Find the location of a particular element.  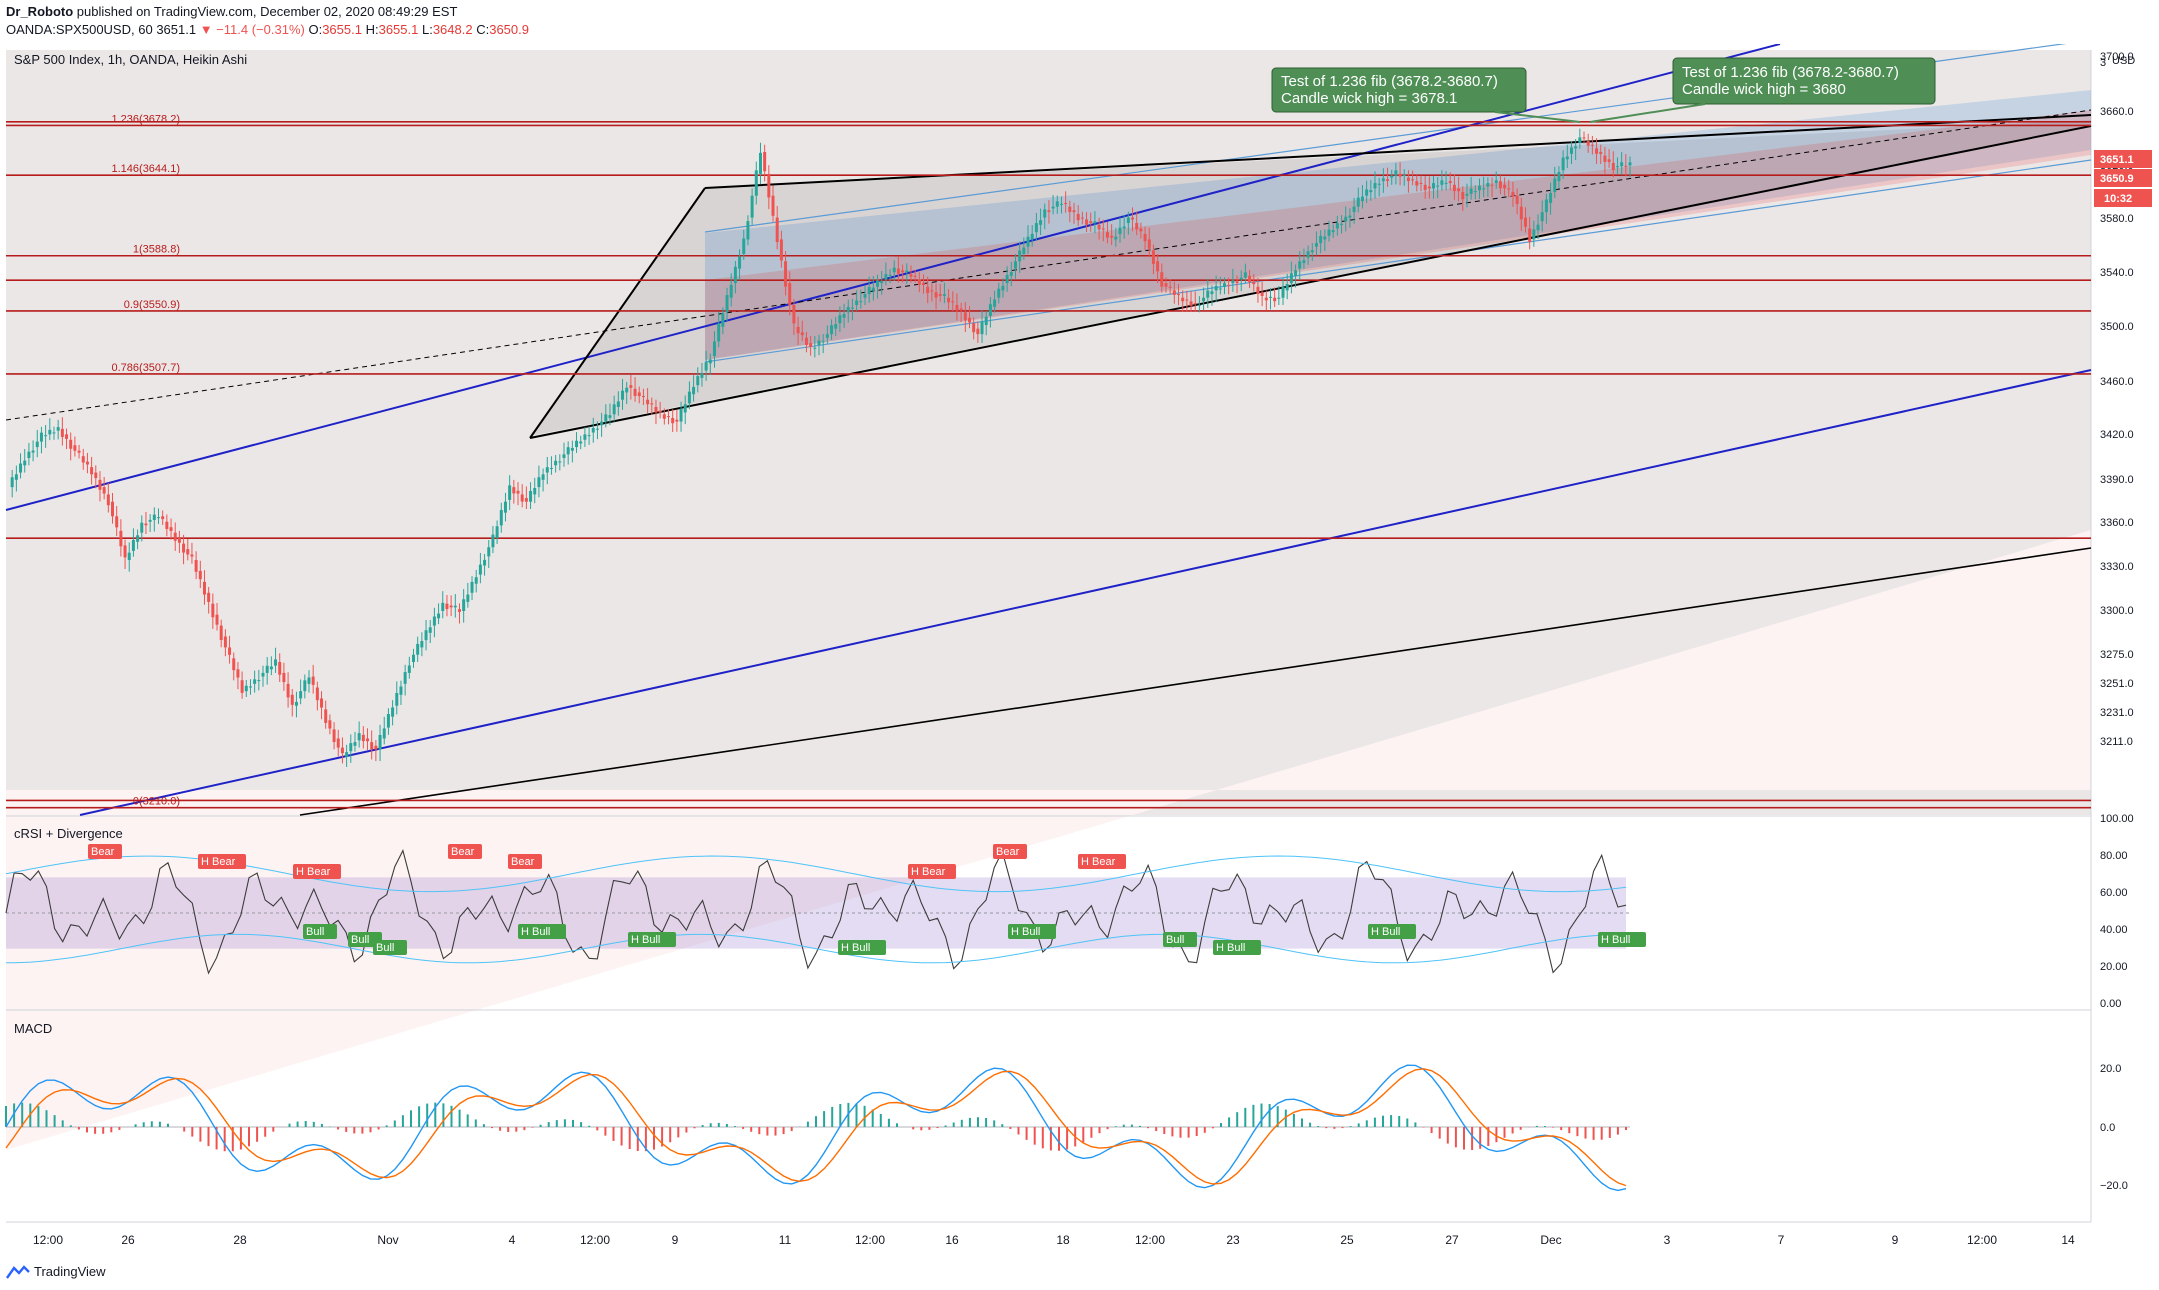

macd-layer is located at coordinates (817, 1128).